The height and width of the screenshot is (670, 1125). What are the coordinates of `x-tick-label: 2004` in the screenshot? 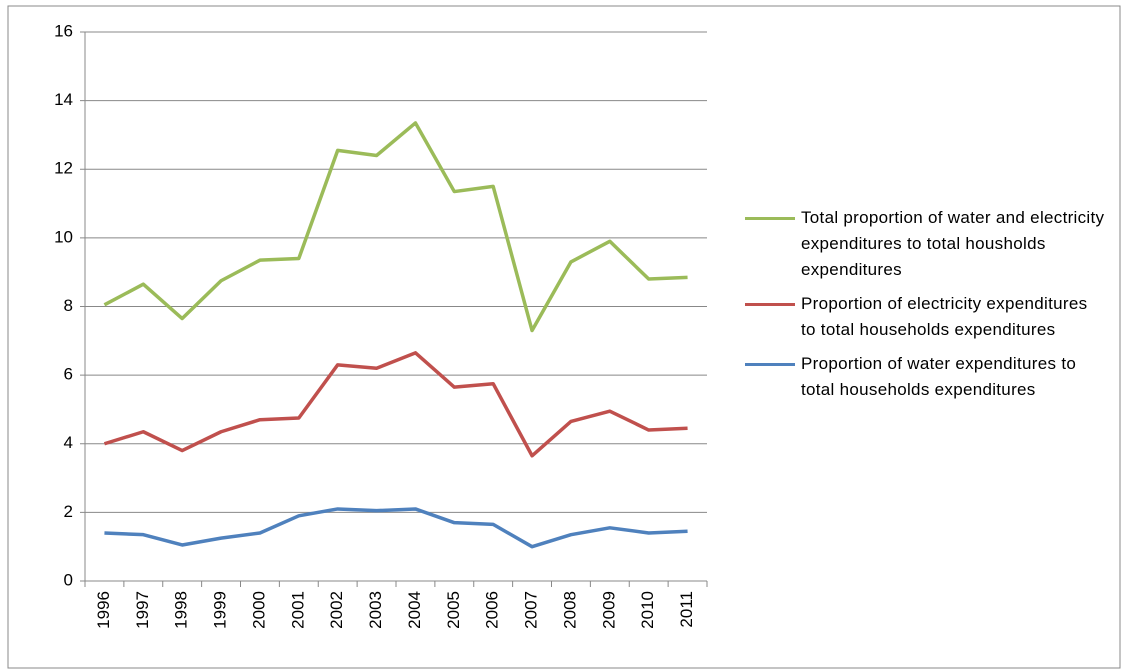 It's located at (414, 610).